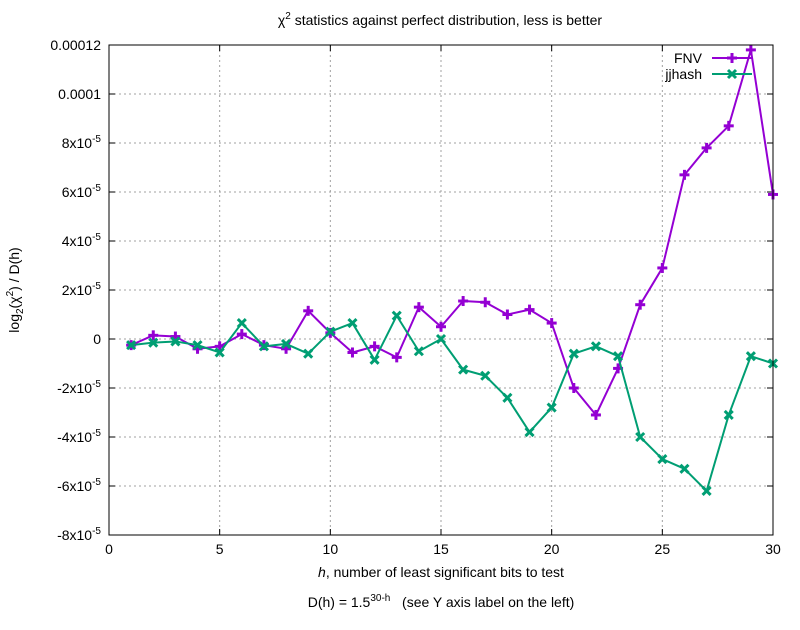 The width and height of the screenshot is (800, 630). What do you see at coordinates (82, 289) in the screenshot?
I see `y-tick-label: 2x10⁻⁵` at bounding box center [82, 289].